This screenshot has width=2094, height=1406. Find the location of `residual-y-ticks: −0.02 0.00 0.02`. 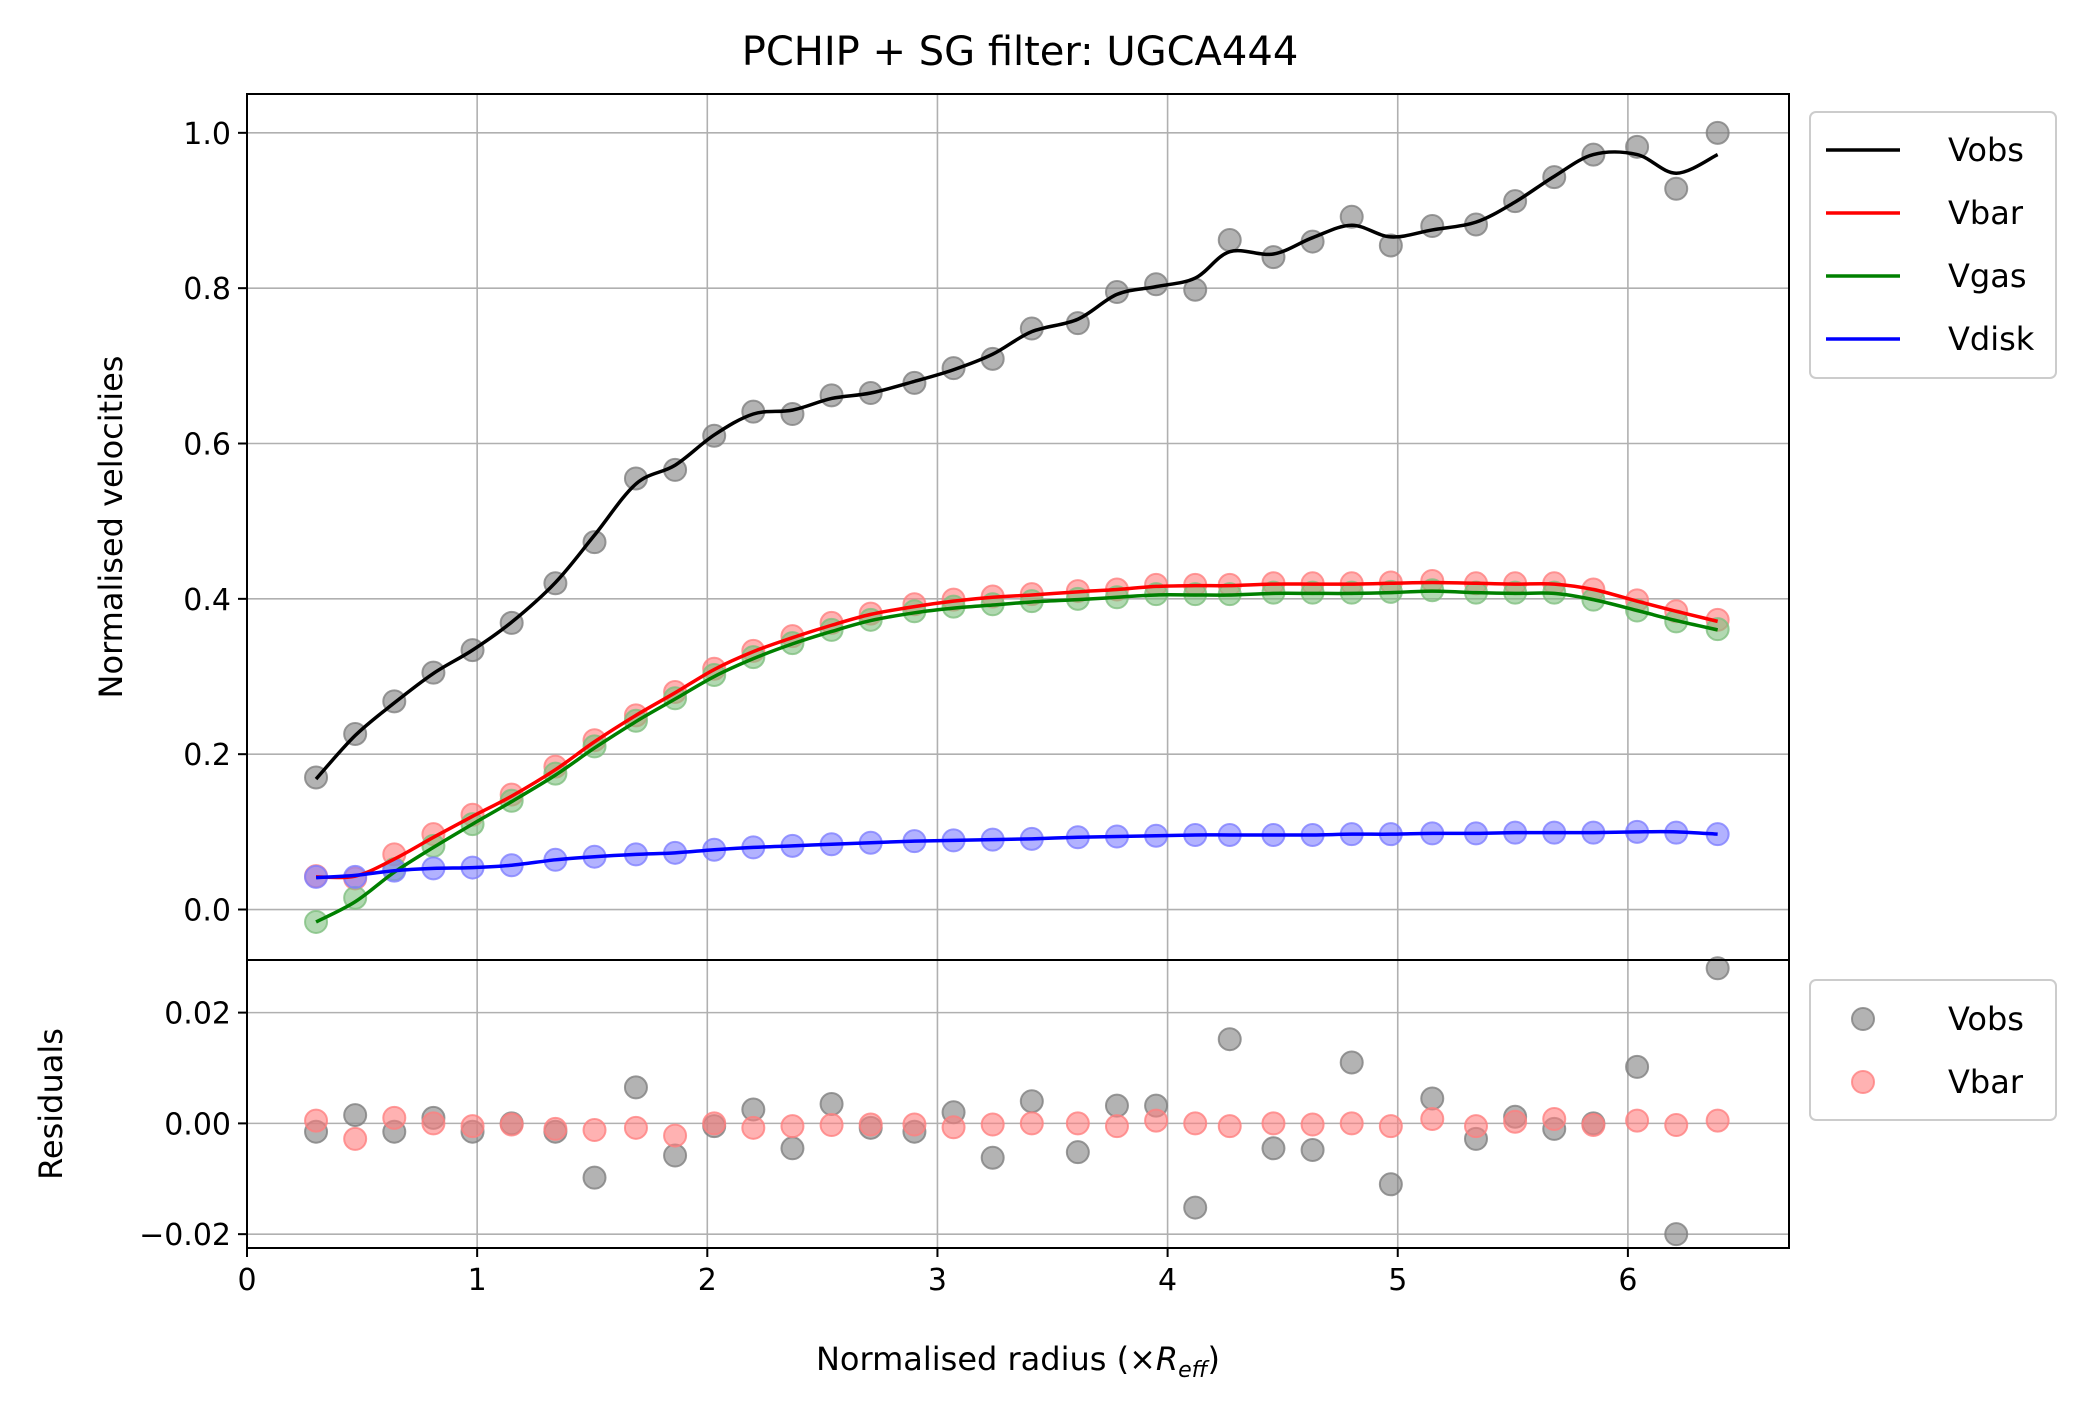

residual-y-ticks: −0.02 0.00 0.02 is located at coordinates (193, 1125).